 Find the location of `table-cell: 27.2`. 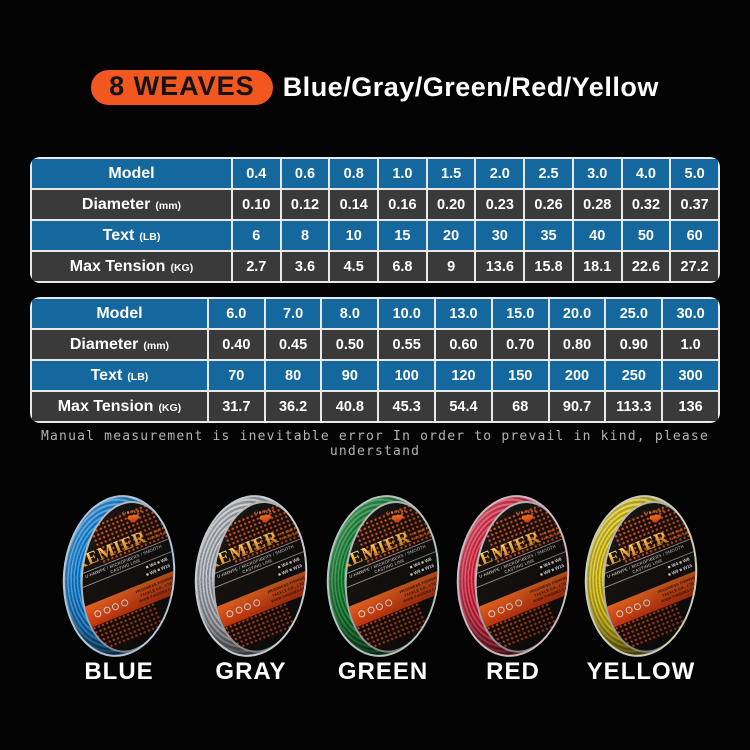

table-cell: 27.2 is located at coordinates (694, 266).